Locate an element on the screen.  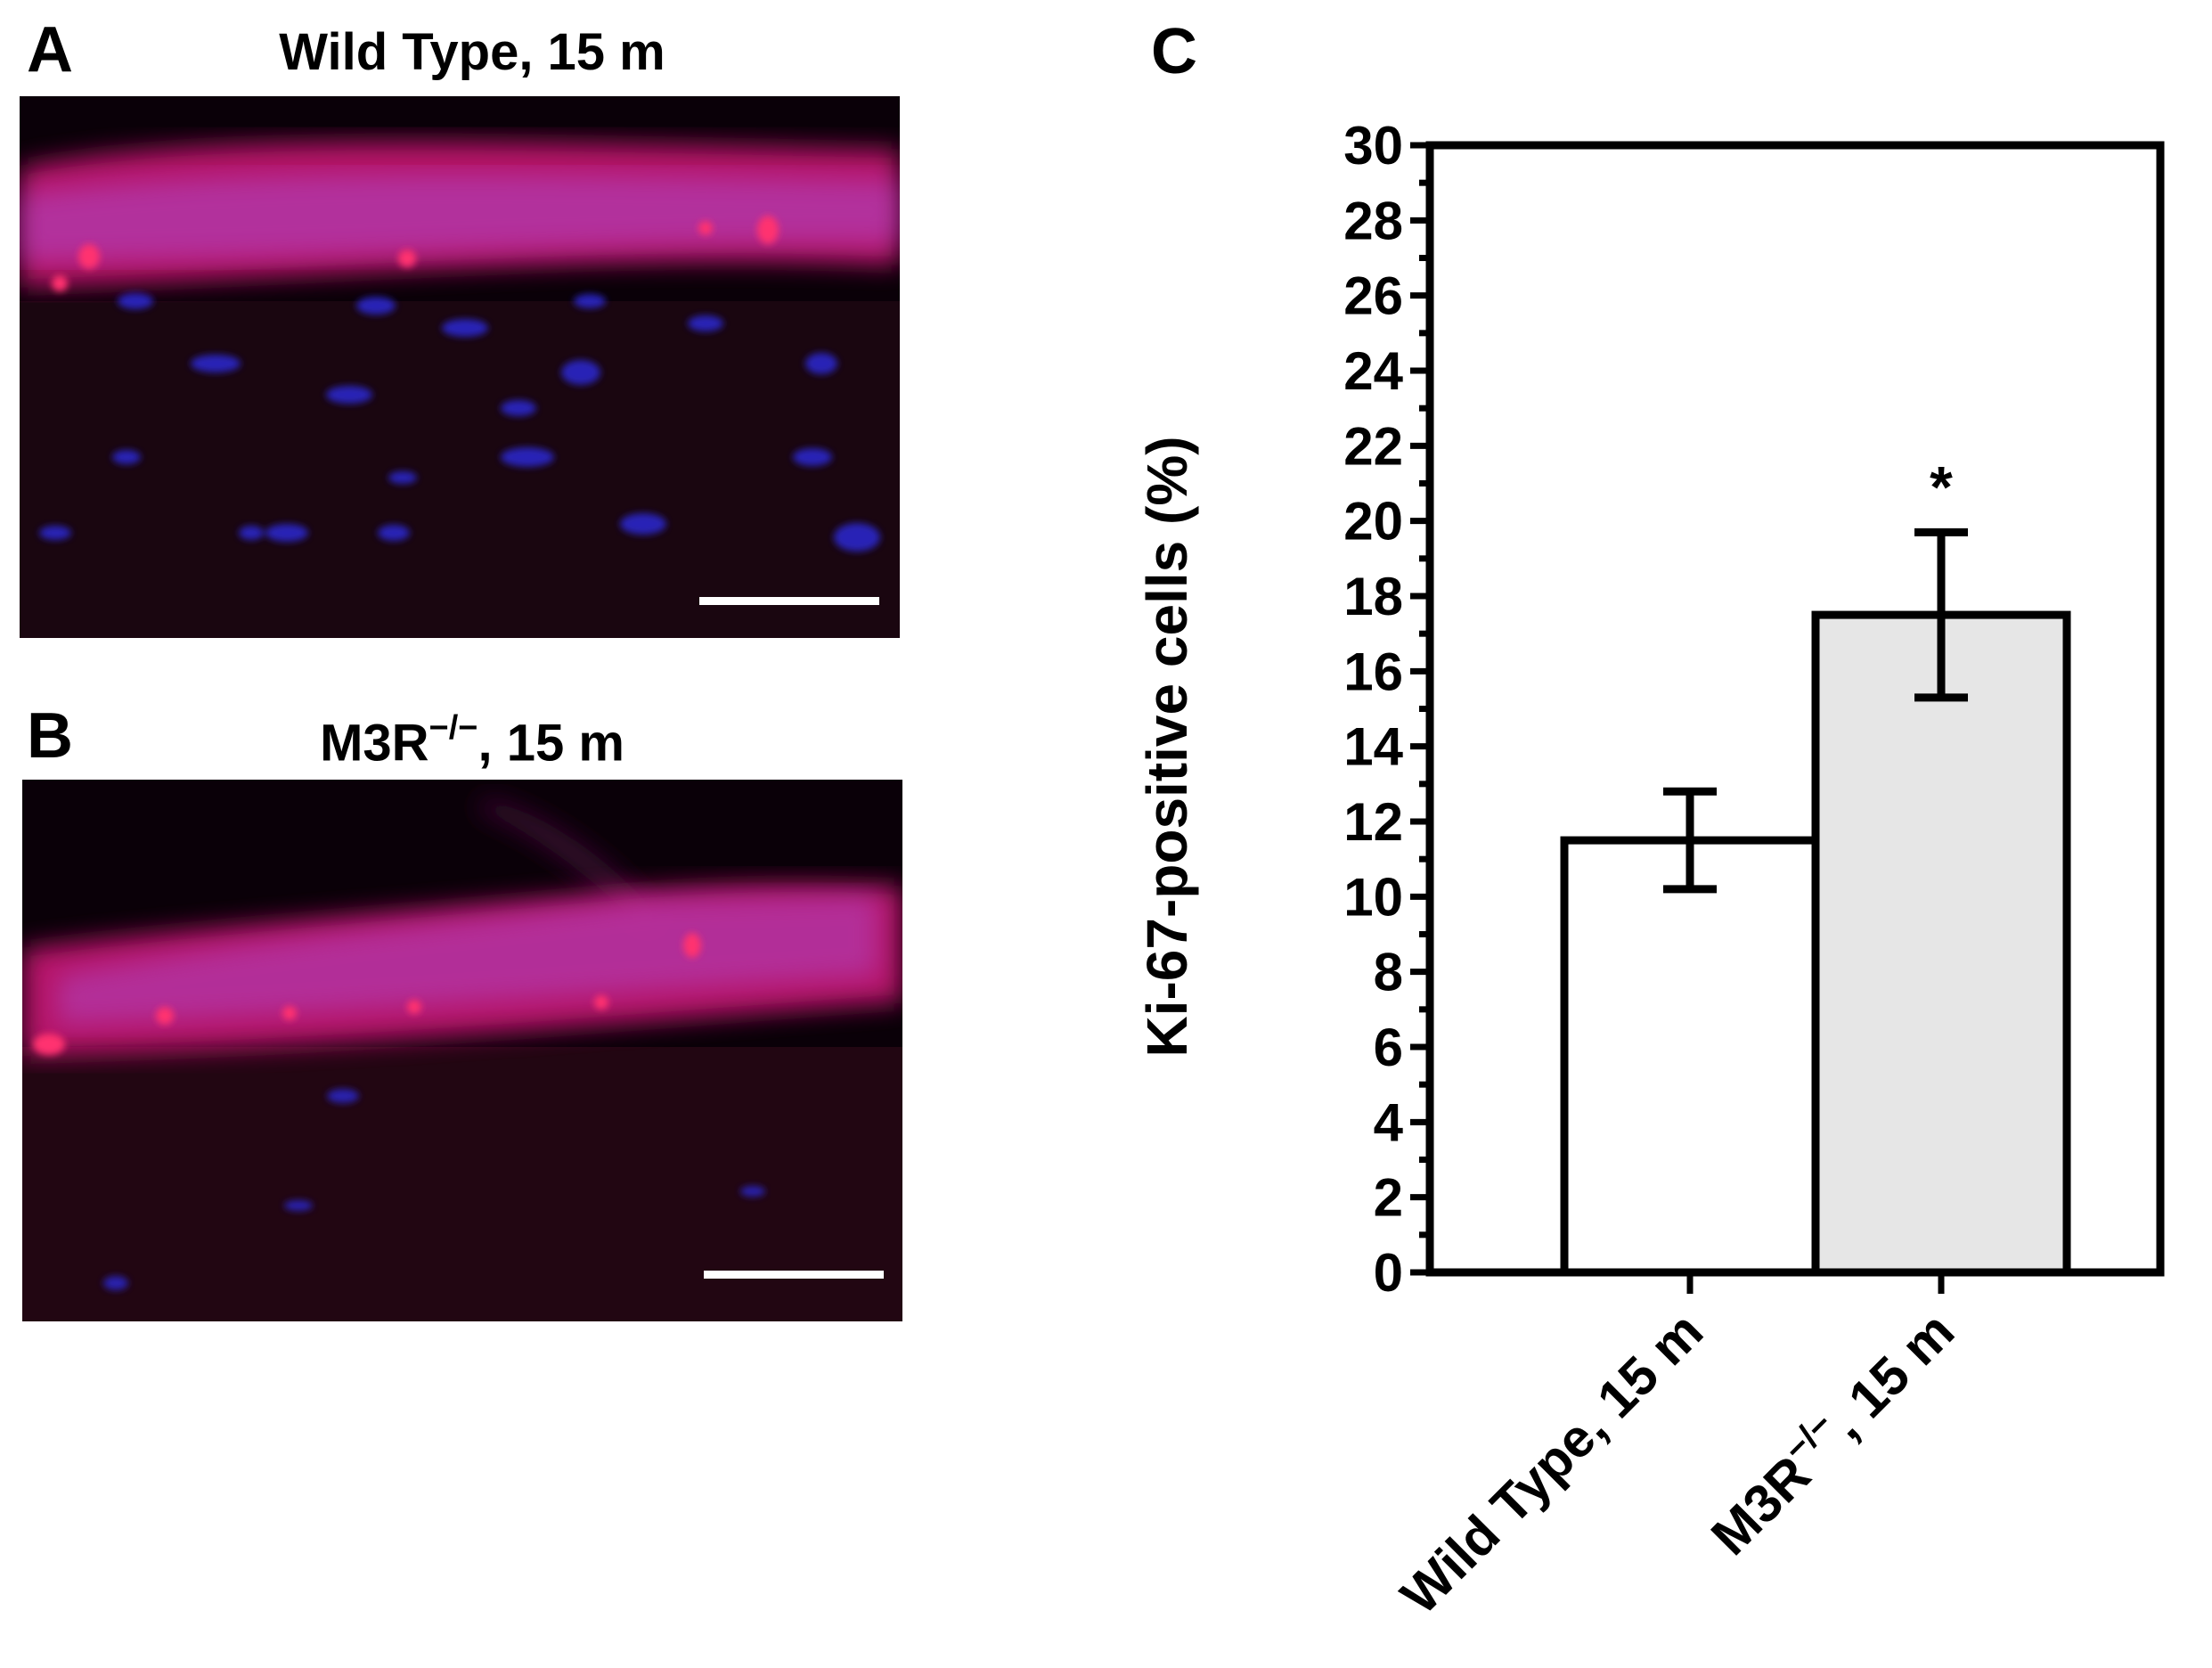
panel-b-title: M3R−/−, 15 m is located at coordinates (473, 740).